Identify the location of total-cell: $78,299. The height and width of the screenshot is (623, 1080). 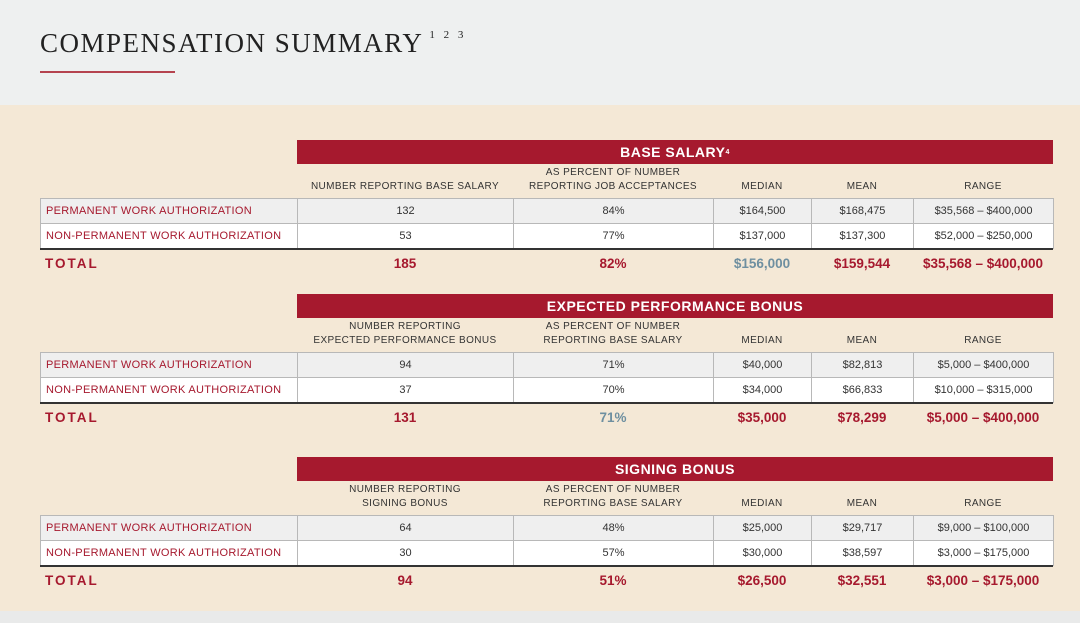
(862, 417).